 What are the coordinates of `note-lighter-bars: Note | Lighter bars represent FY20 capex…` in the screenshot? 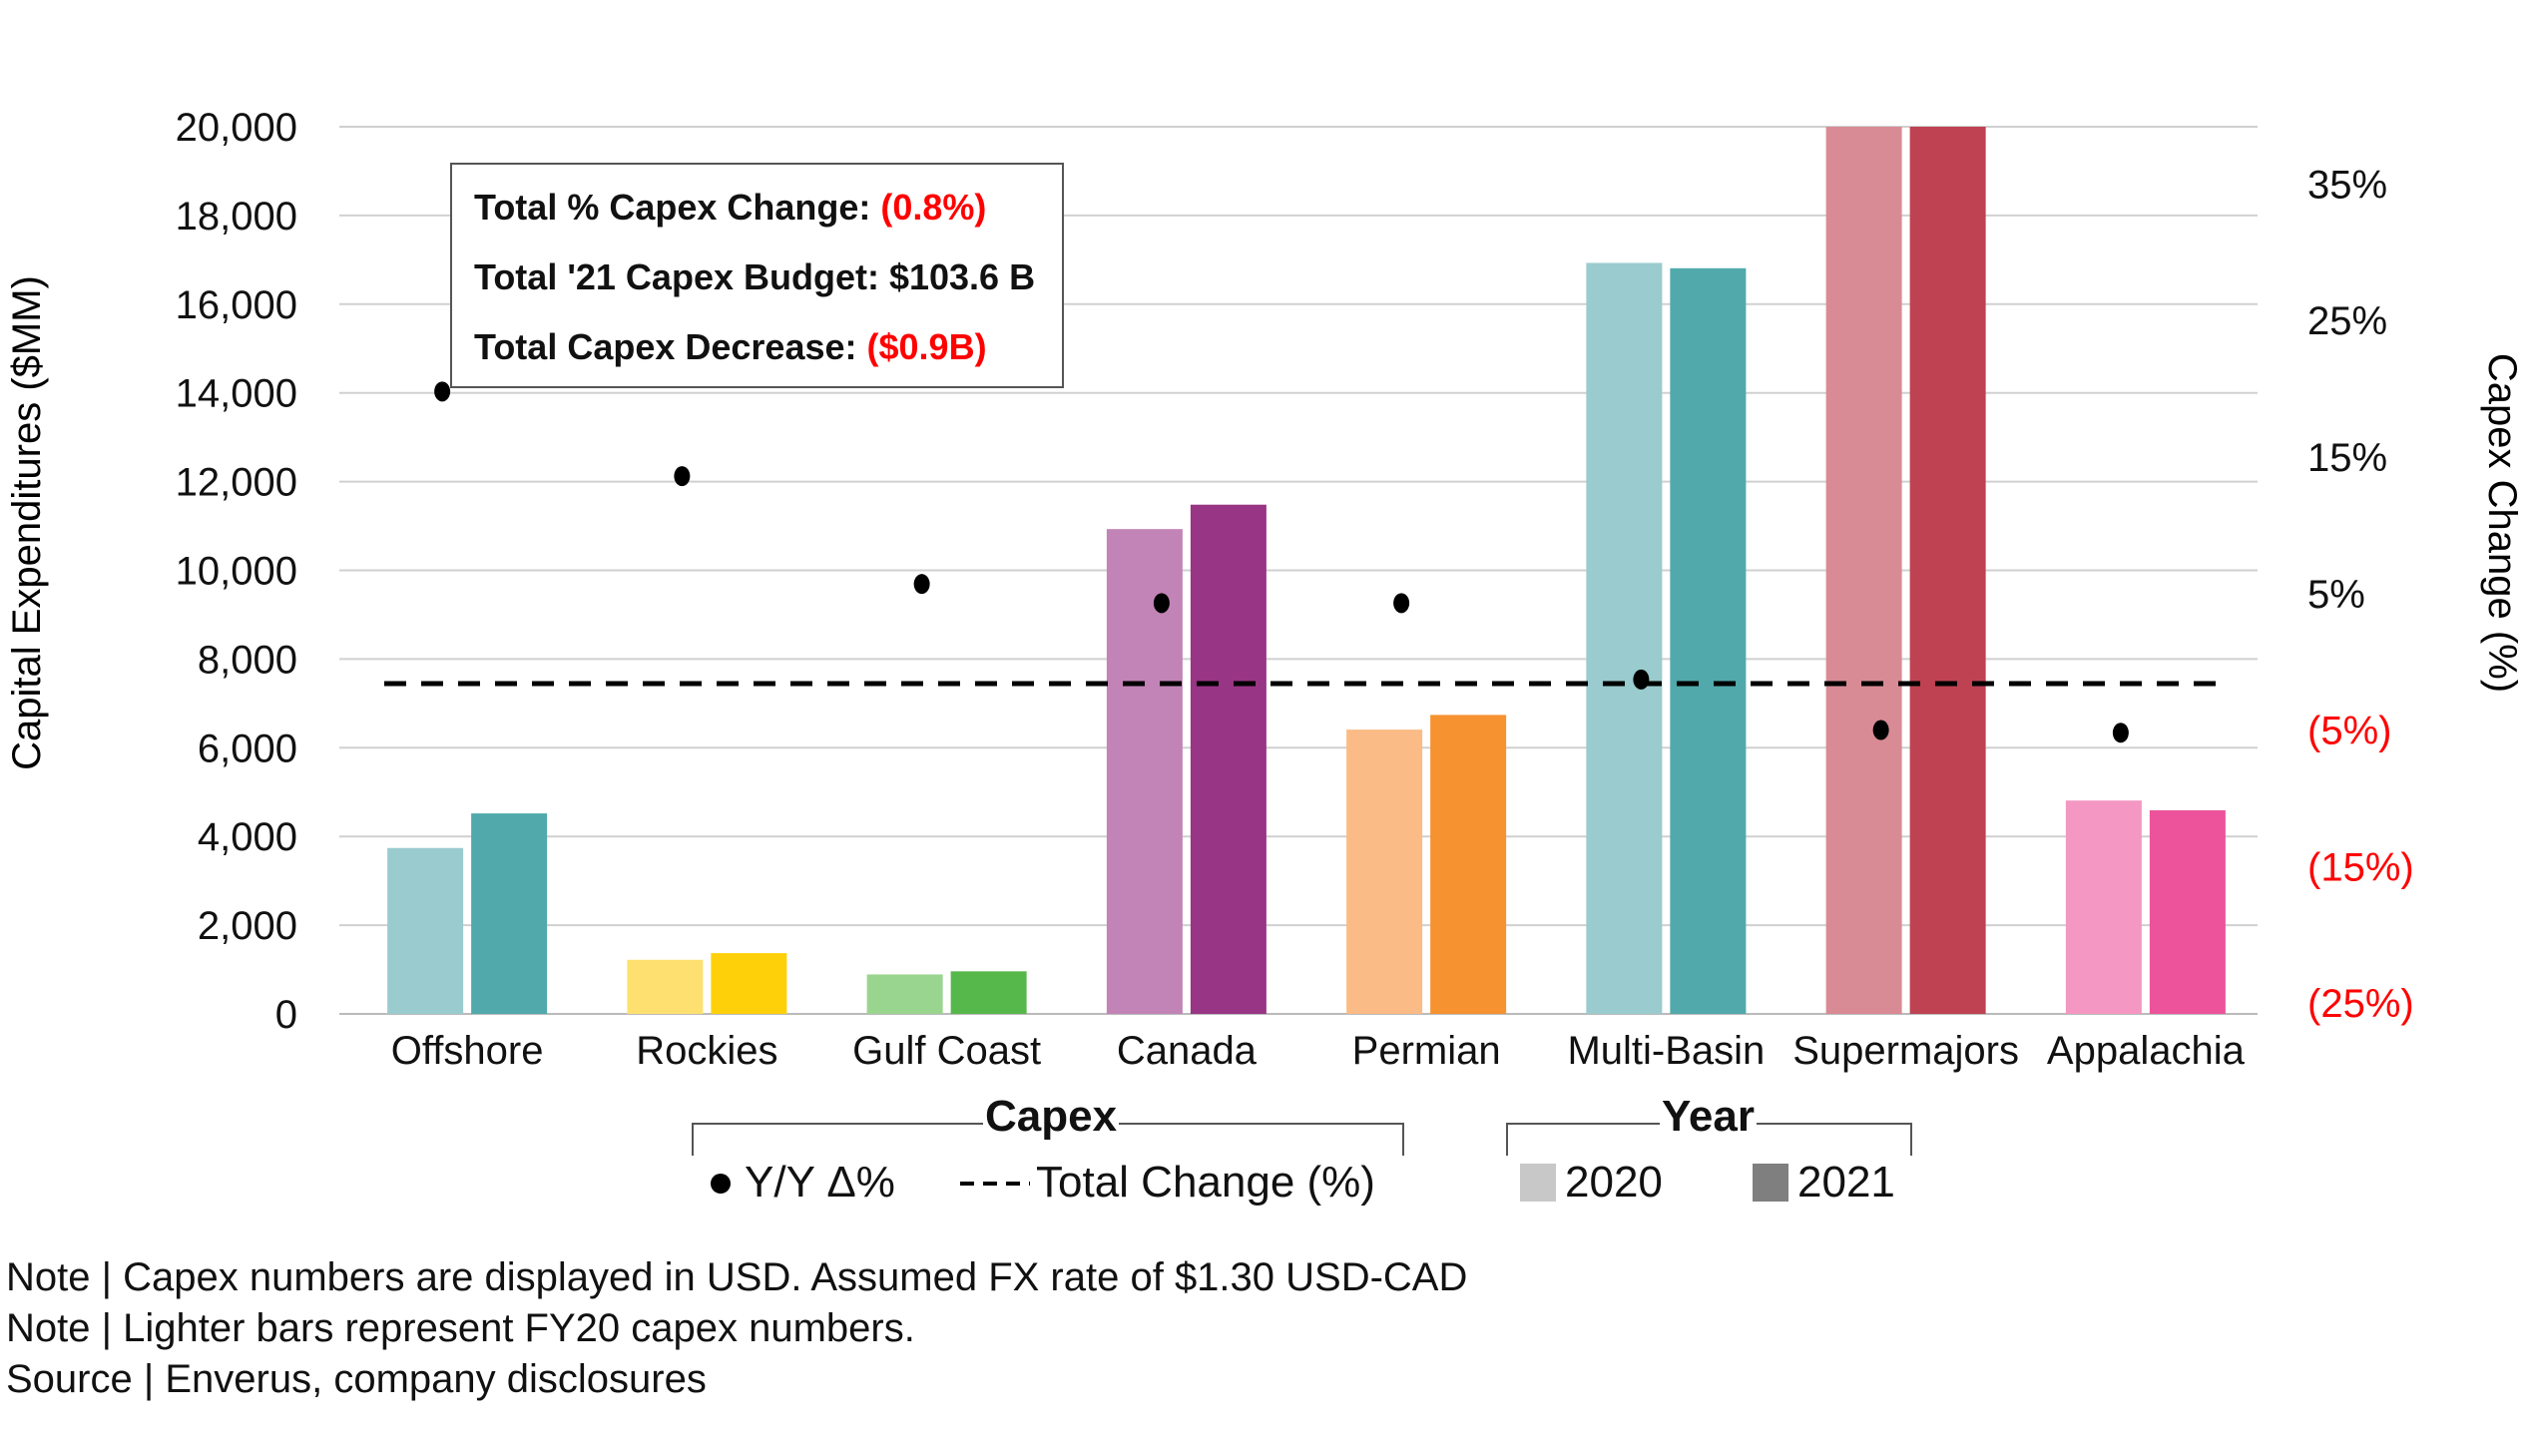 It's located at (460, 1328).